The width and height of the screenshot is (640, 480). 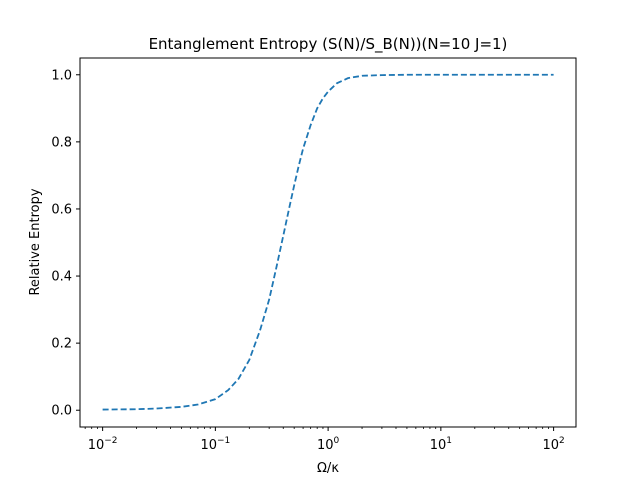 I want to click on x-axis-ticks: 10⁻² 10⁻¹ 10⁰ 10¹ 10², so click(x=324, y=440).